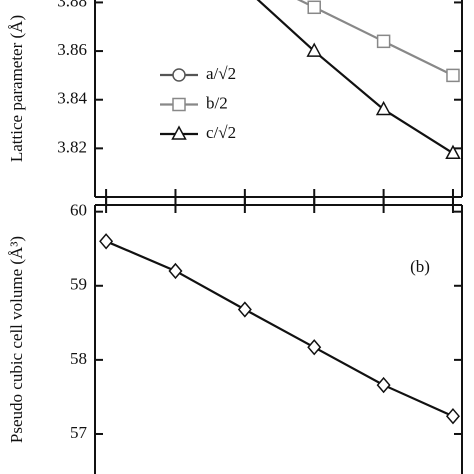  Describe the element at coordinates (16, 88) in the screenshot. I see `y-axis-label: Lattice parameter (Å)` at that location.